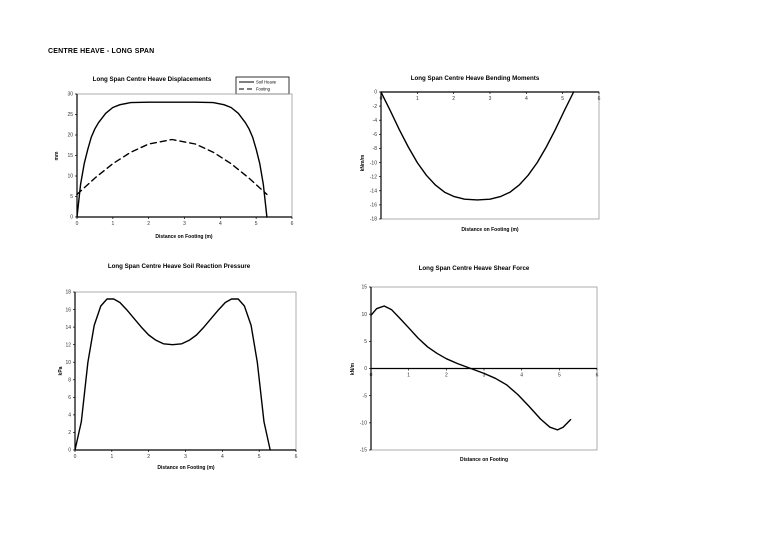  I want to click on legend: Soil Heave Footing, so click(262, 85).